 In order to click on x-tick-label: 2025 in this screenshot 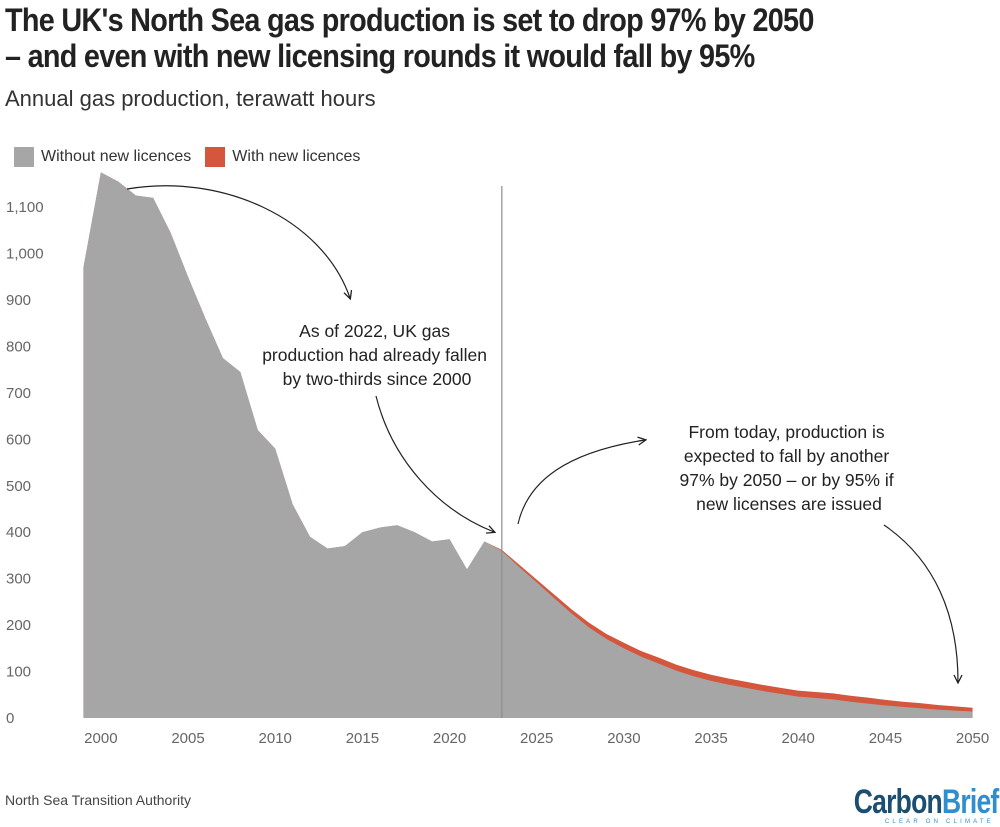, I will do `click(536, 738)`.